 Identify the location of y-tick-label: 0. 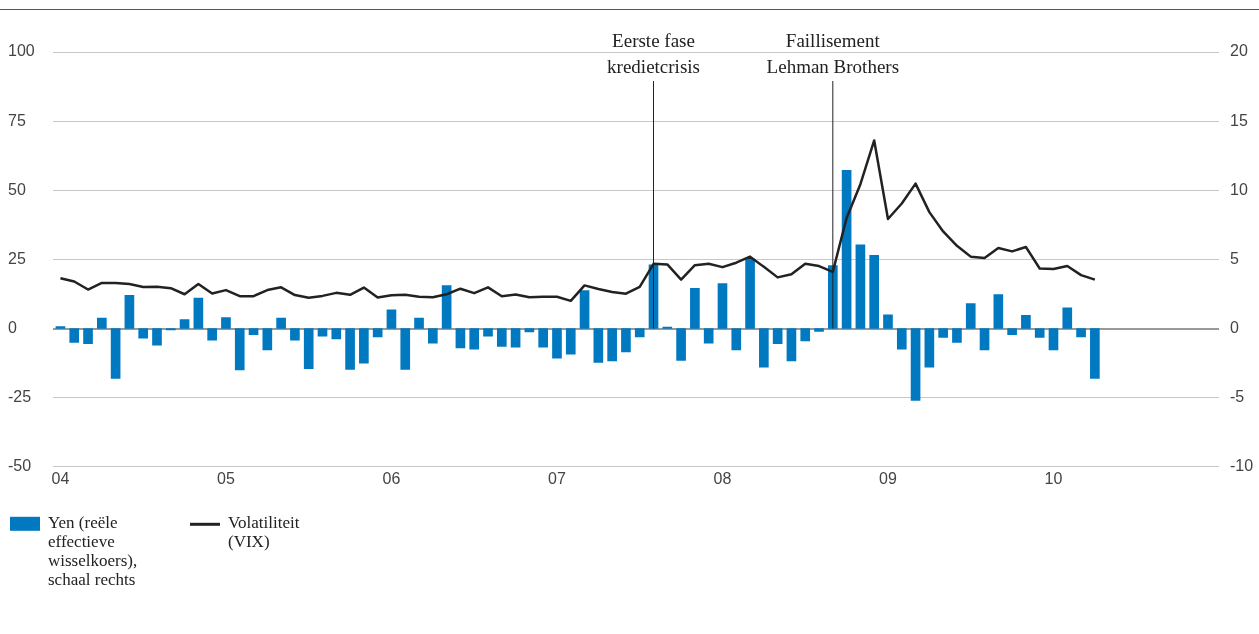
(12, 327).